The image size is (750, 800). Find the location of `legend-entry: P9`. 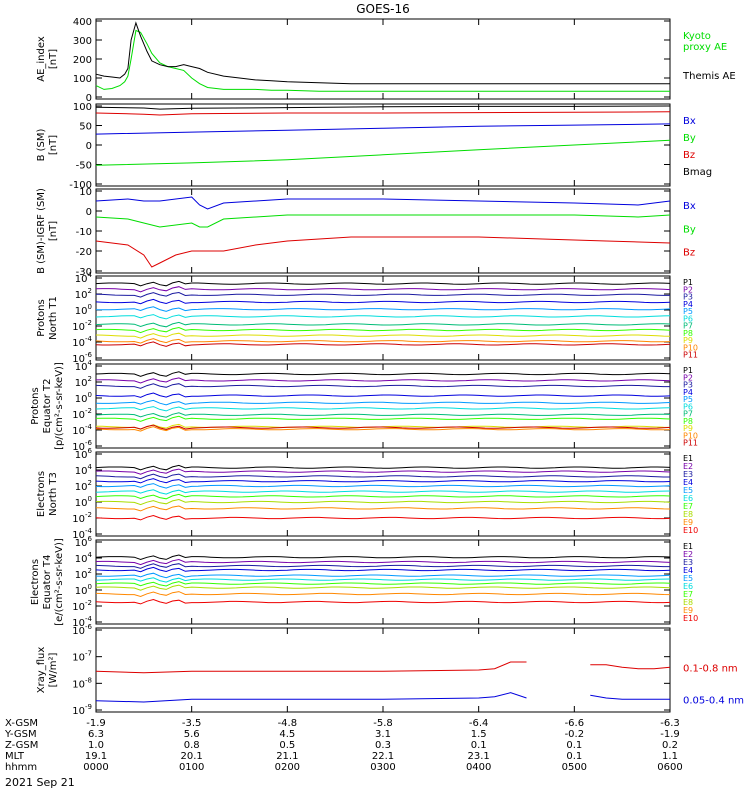

legend-entry: P9 is located at coordinates (688, 428).